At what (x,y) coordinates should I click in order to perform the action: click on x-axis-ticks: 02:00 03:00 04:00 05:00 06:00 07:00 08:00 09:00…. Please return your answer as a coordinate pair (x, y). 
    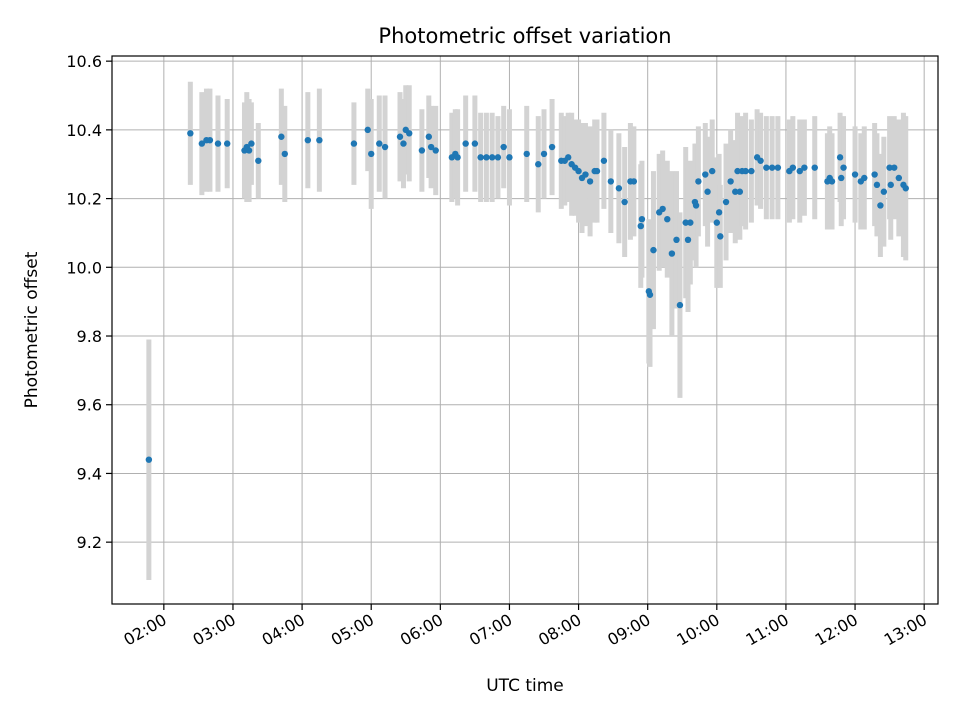
    Looking at the image, I should click on (525, 627).